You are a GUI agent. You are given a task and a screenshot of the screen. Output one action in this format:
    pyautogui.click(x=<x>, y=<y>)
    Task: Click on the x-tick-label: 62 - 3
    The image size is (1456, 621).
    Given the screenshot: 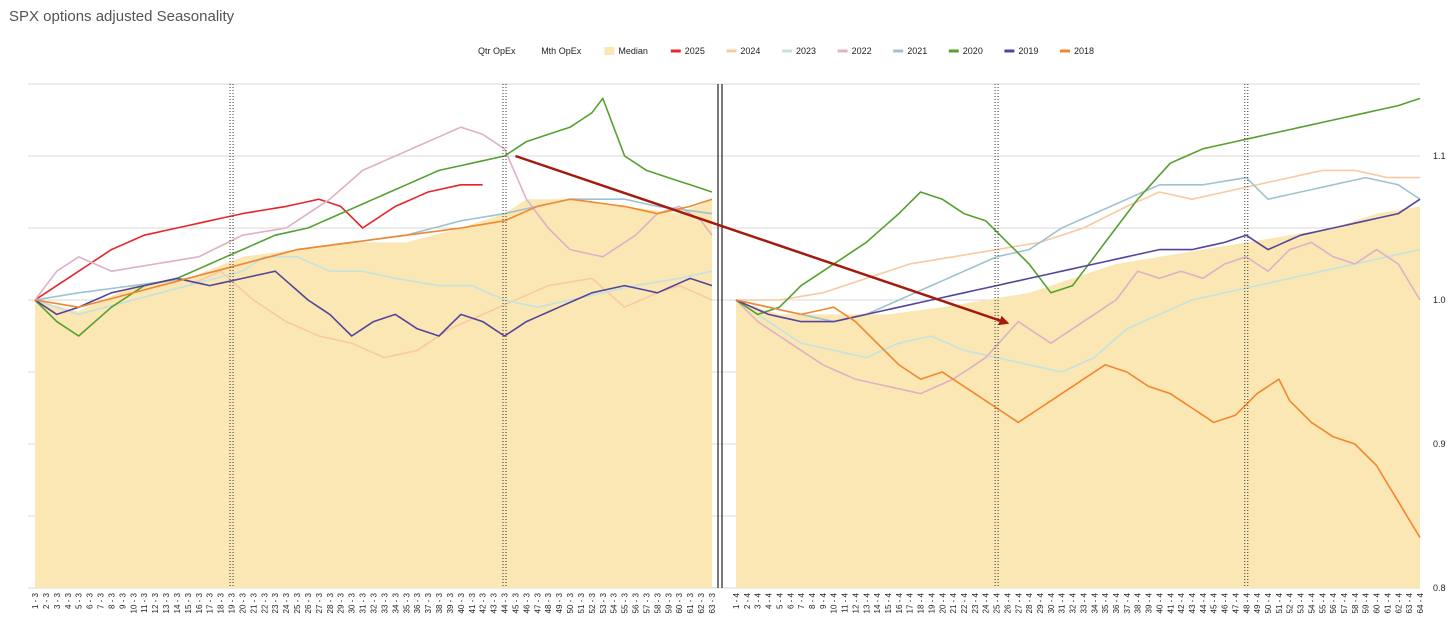 What is the action you would take?
    pyautogui.click(x=701, y=602)
    